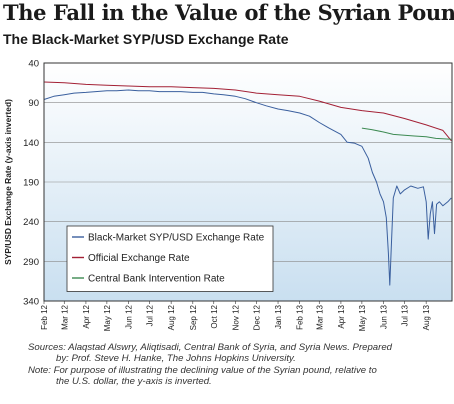  Describe the element at coordinates (8, 182) in the screenshot. I see `y-axis-label: SYP/USD Exchange Rate (y-axis inverted)` at that location.